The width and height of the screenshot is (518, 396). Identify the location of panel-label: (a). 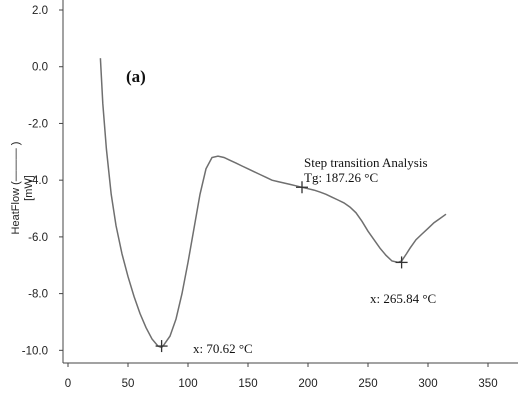
(136, 76).